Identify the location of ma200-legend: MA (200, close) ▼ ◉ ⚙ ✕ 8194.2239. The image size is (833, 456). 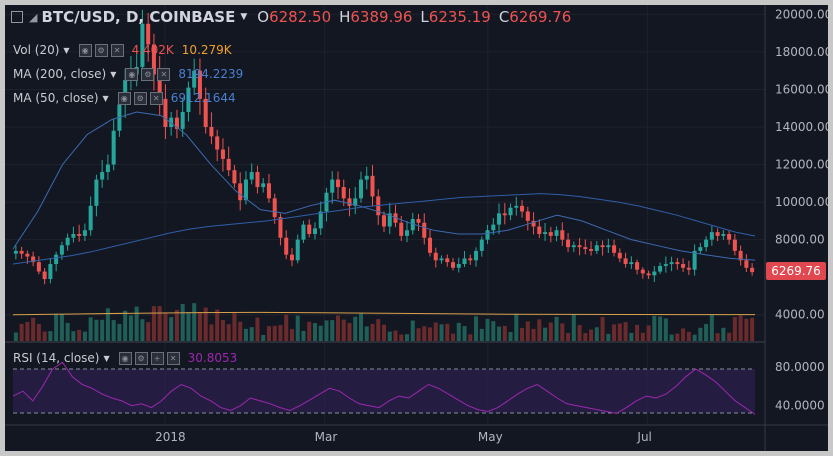
(128, 74).